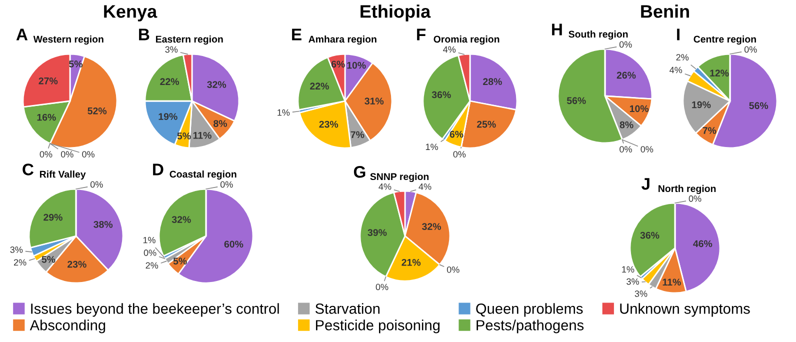  What do you see at coordinates (68, 40) in the screenshot?
I see `chart-subtitle: Western region` at bounding box center [68, 40].